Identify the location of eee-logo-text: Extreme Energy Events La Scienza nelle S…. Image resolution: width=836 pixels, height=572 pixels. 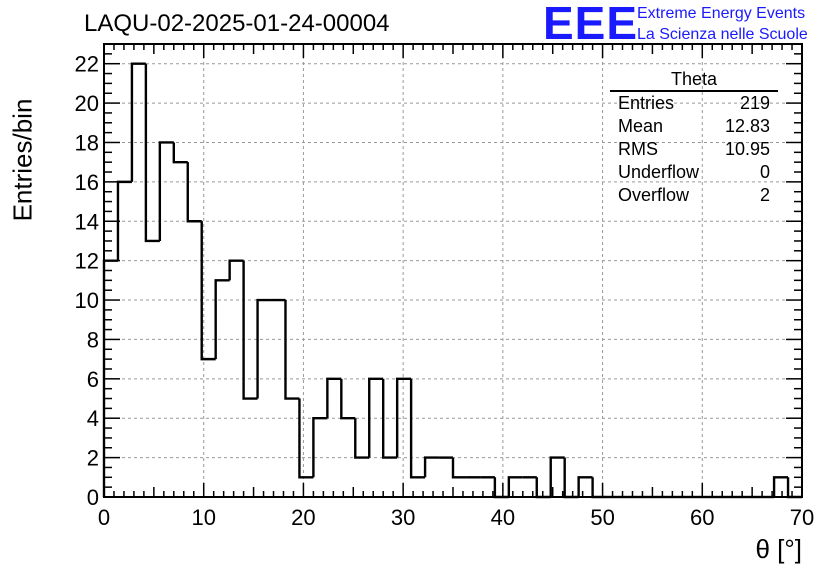
(722, 24).